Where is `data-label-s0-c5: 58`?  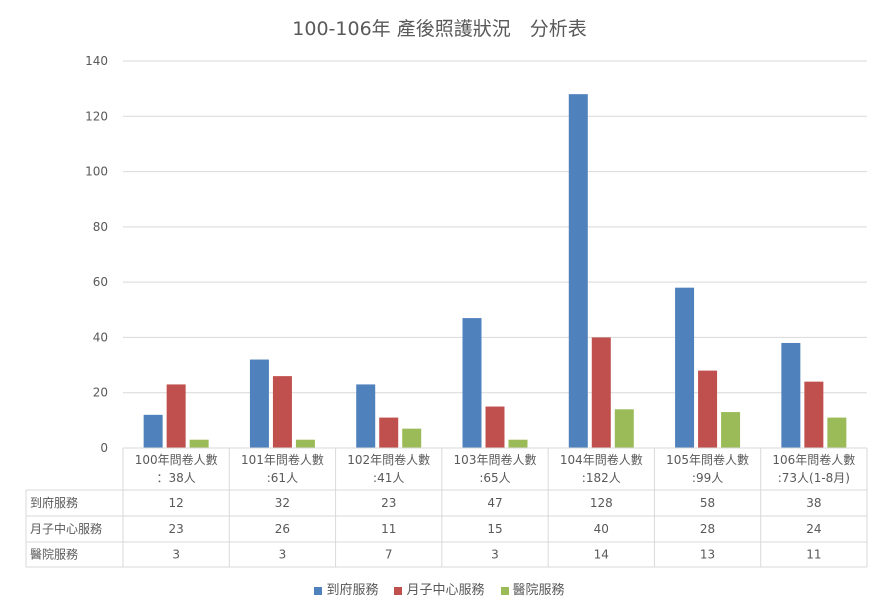 data-label-s0-c5: 58 is located at coordinates (707, 503).